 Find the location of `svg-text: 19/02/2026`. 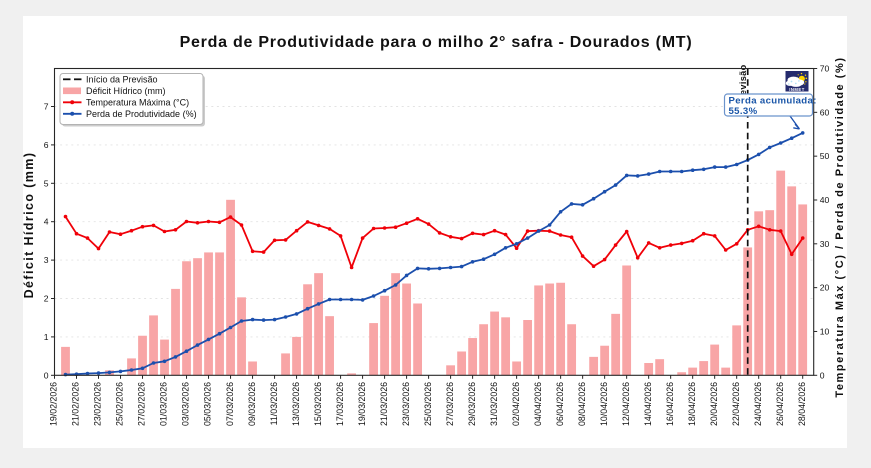

svg-text: 19/02/2026 is located at coordinates (54, 404).